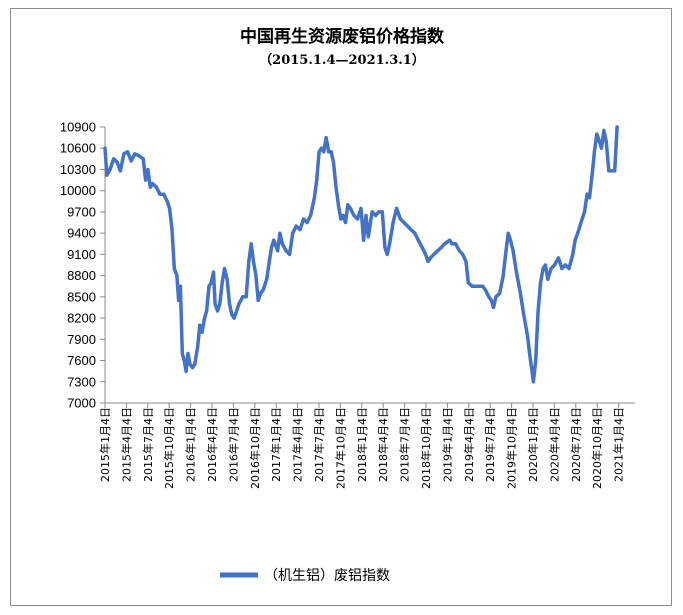 The image size is (683, 615). Describe the element at coordinates (255, 448) in the screenshot. I see `x-tick-label: 2016年10月4日` at that location.